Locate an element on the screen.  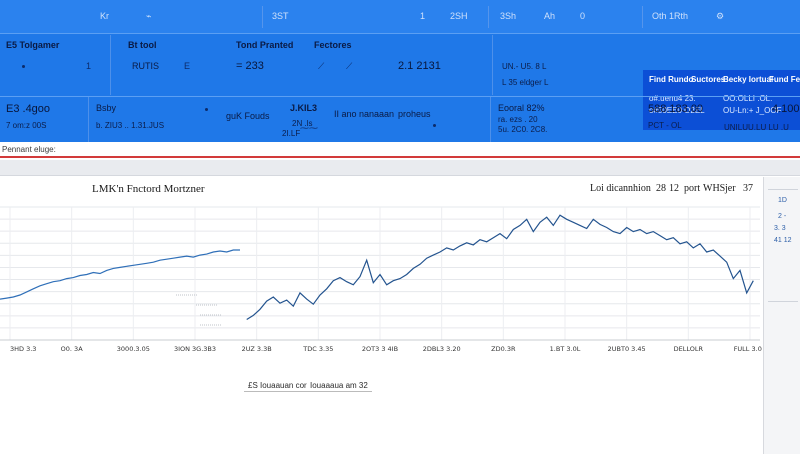
body-label: Bsby is located at coordinates (106, 108).